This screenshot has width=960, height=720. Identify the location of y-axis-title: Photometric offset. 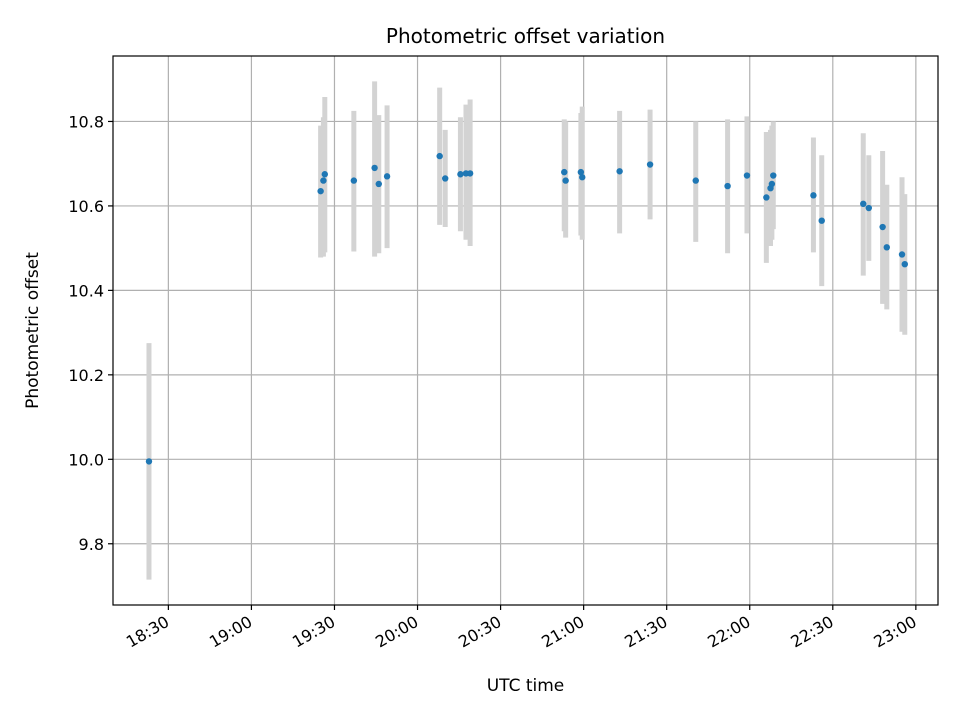
(33, 330).